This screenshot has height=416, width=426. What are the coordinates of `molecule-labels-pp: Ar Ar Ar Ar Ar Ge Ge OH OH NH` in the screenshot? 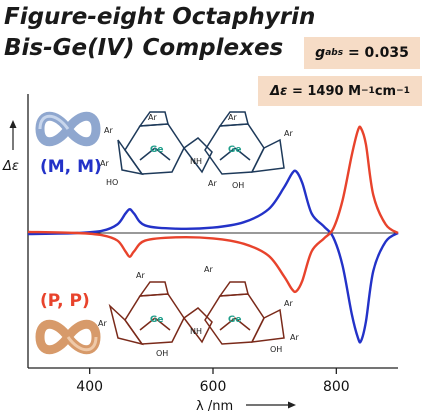 It's located at (198, 311).